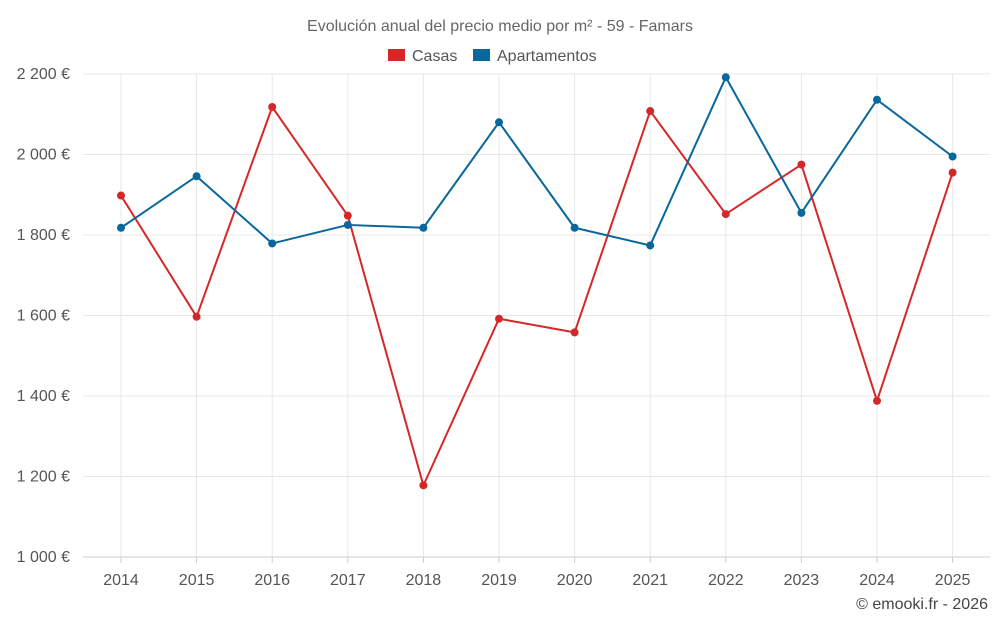 The height and width of the screenshot is (625, 1000). What do you see at coordinates (481, 55) in the screenshot?
I see `legend-swatch-apartamentos` at bounding box center [481, 55].